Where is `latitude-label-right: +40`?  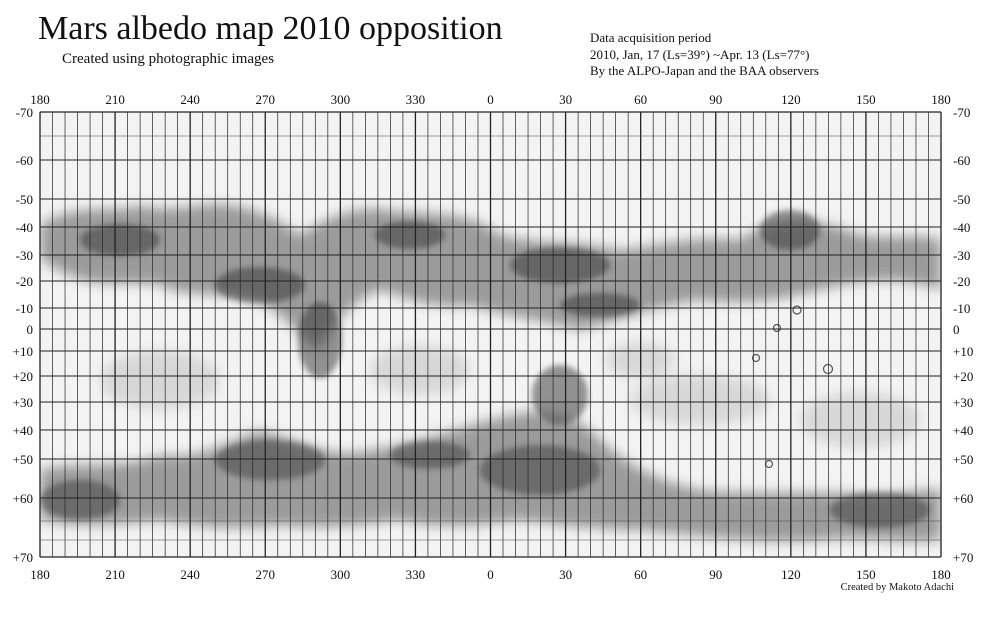
latitude-label-right: +40 is located at coordinates (963, 430).